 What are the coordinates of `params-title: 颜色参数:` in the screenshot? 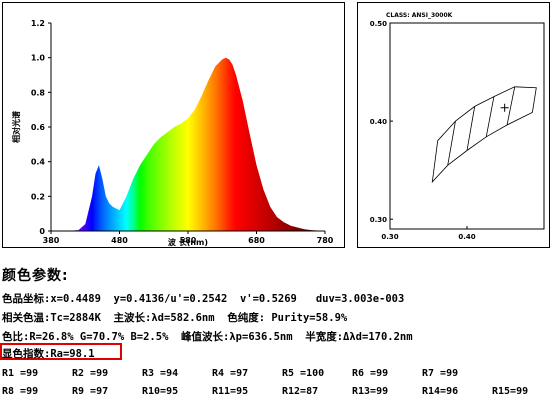 It's located at (35, 276).